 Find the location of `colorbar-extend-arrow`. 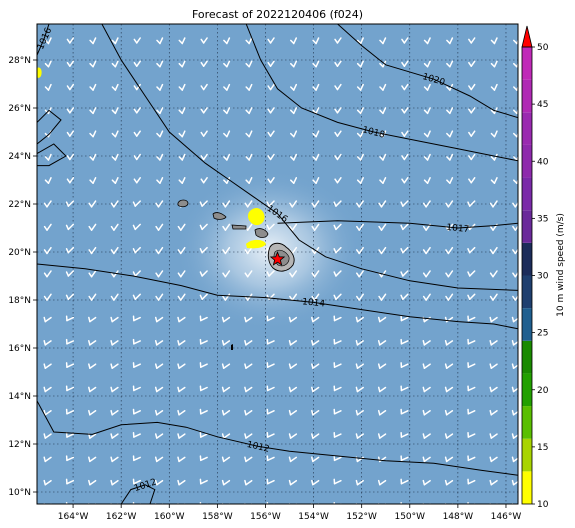

colorbar-extend-arrow is located at coordinates (527, 36).